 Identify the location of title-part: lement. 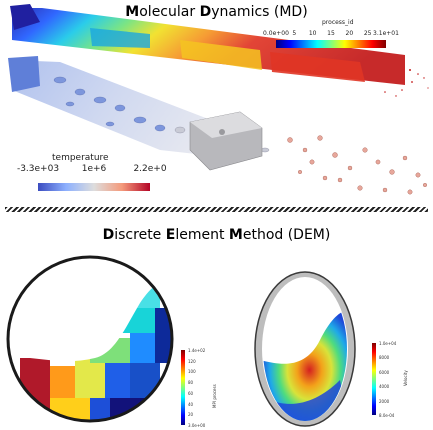
(202, 235).